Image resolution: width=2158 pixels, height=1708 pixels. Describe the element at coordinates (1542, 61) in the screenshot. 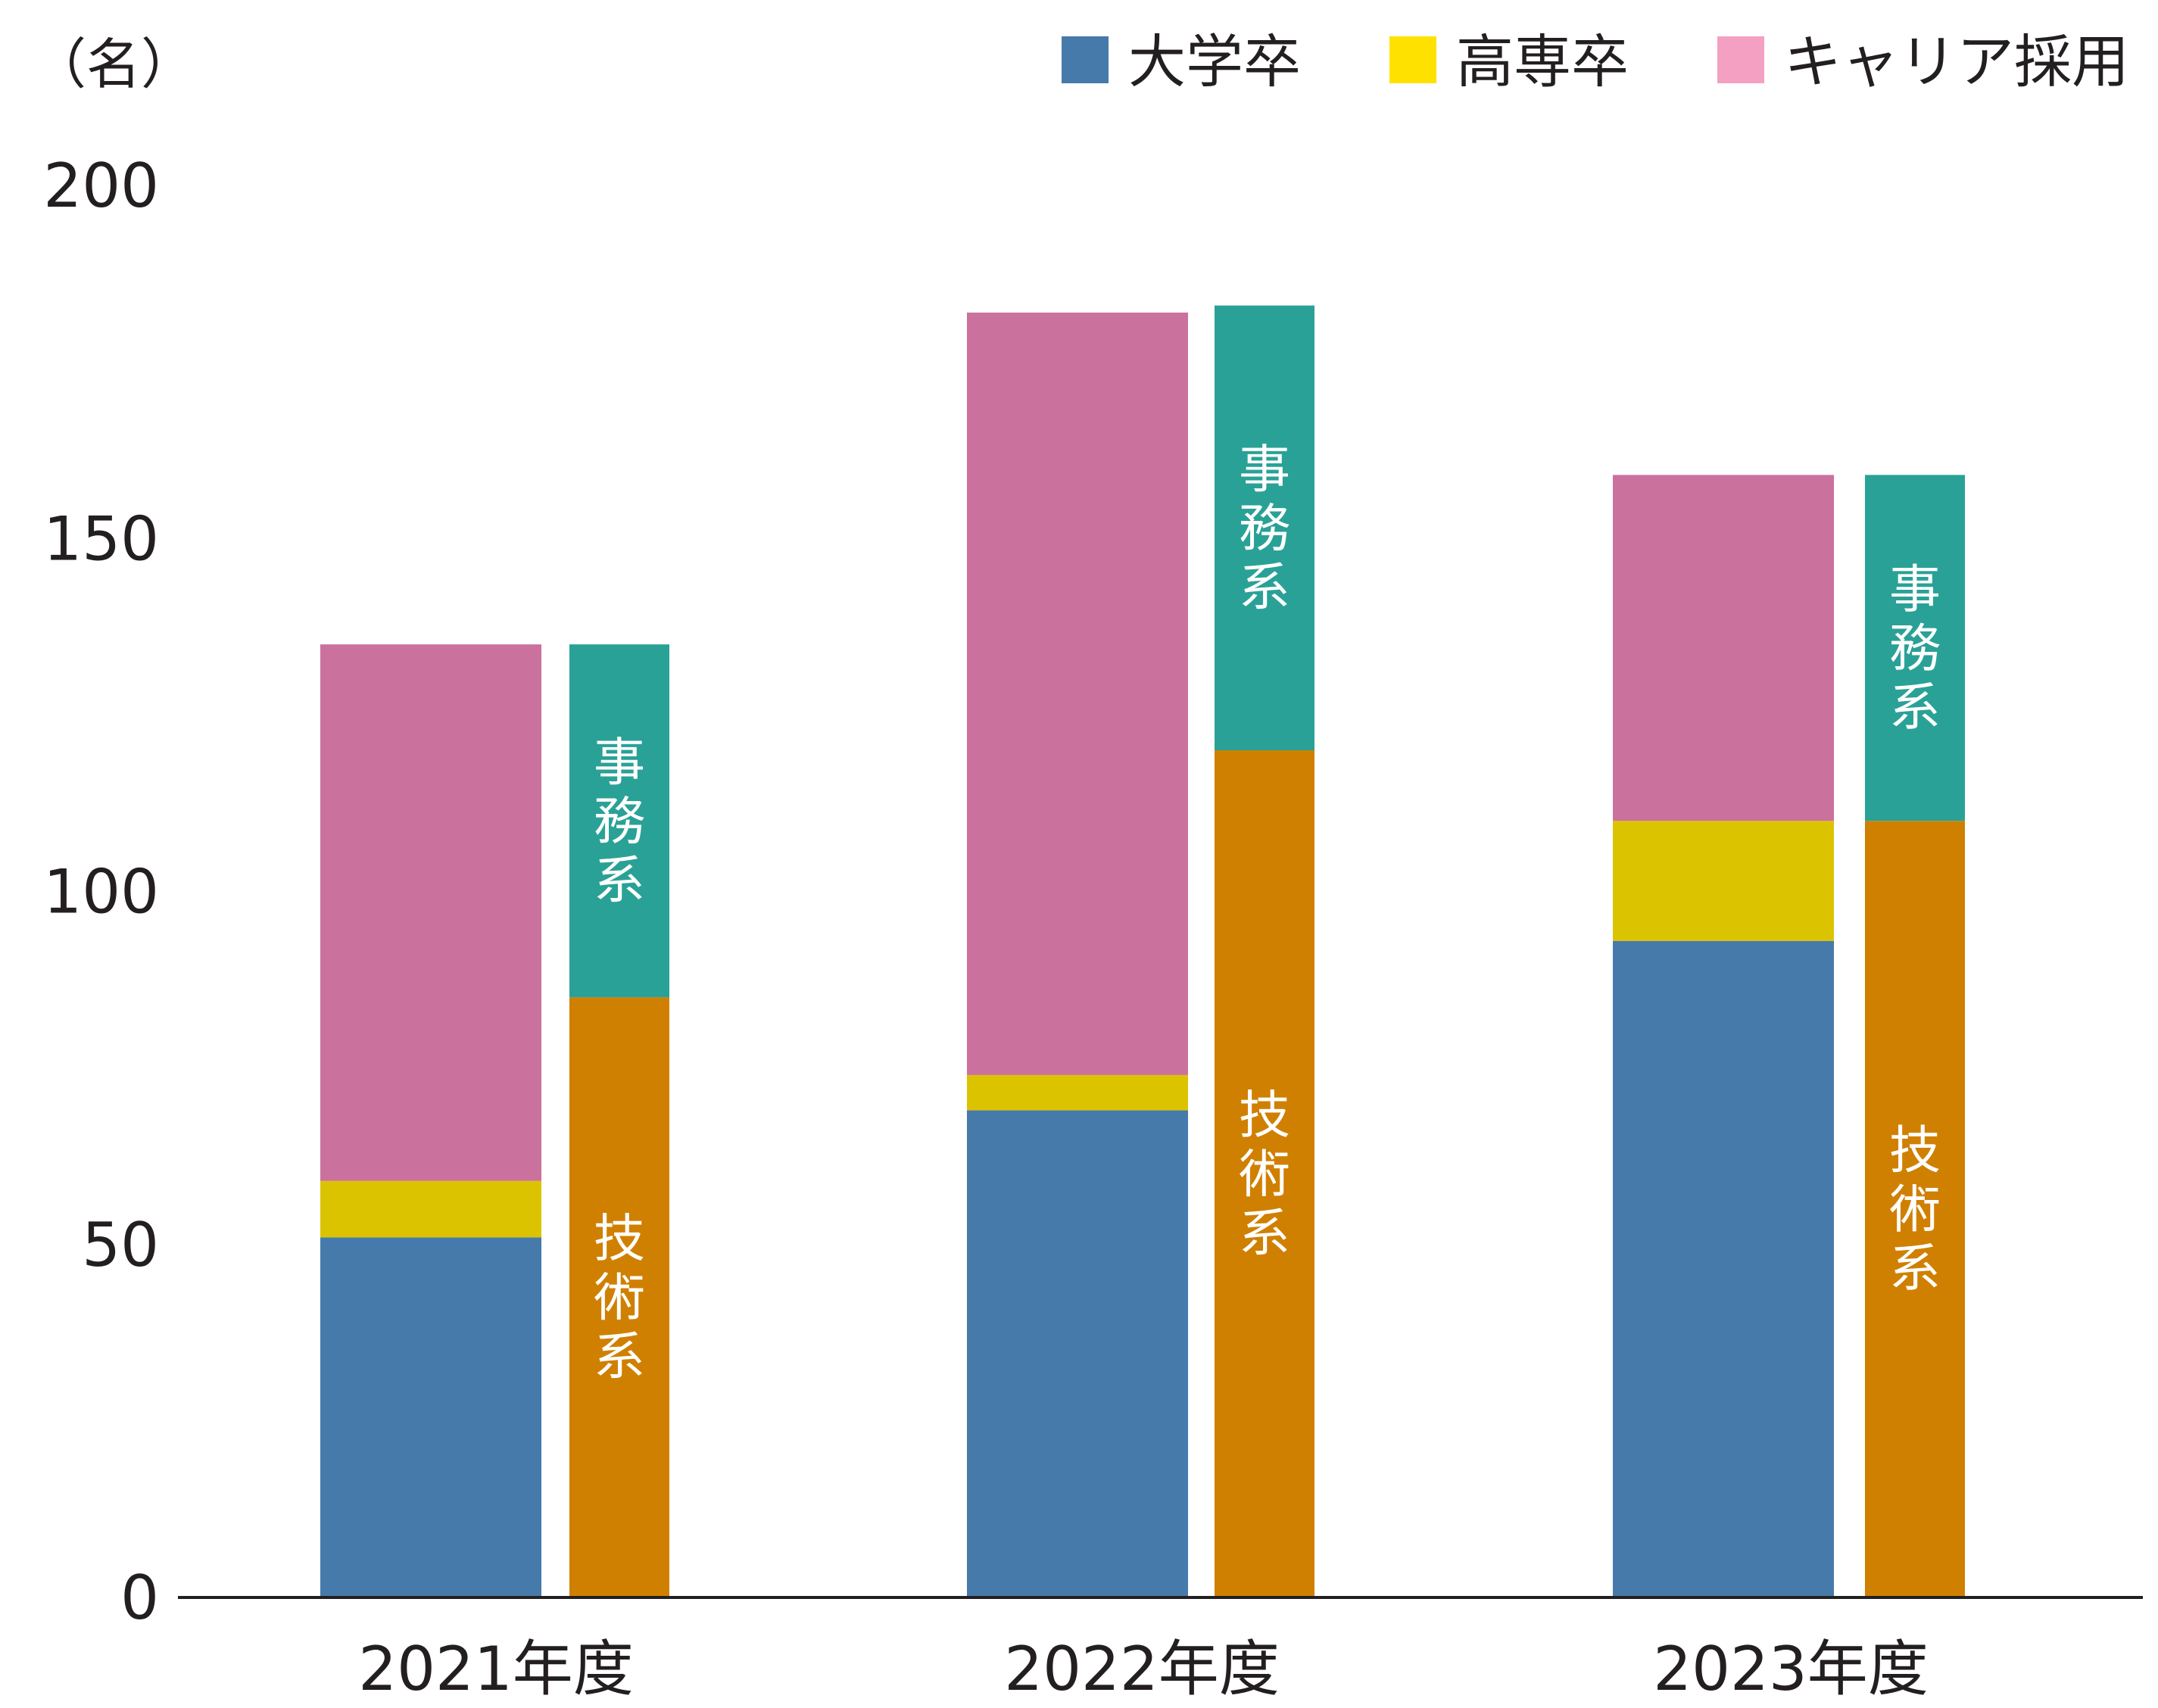

I see `legend-label: 高専卒` at that location.